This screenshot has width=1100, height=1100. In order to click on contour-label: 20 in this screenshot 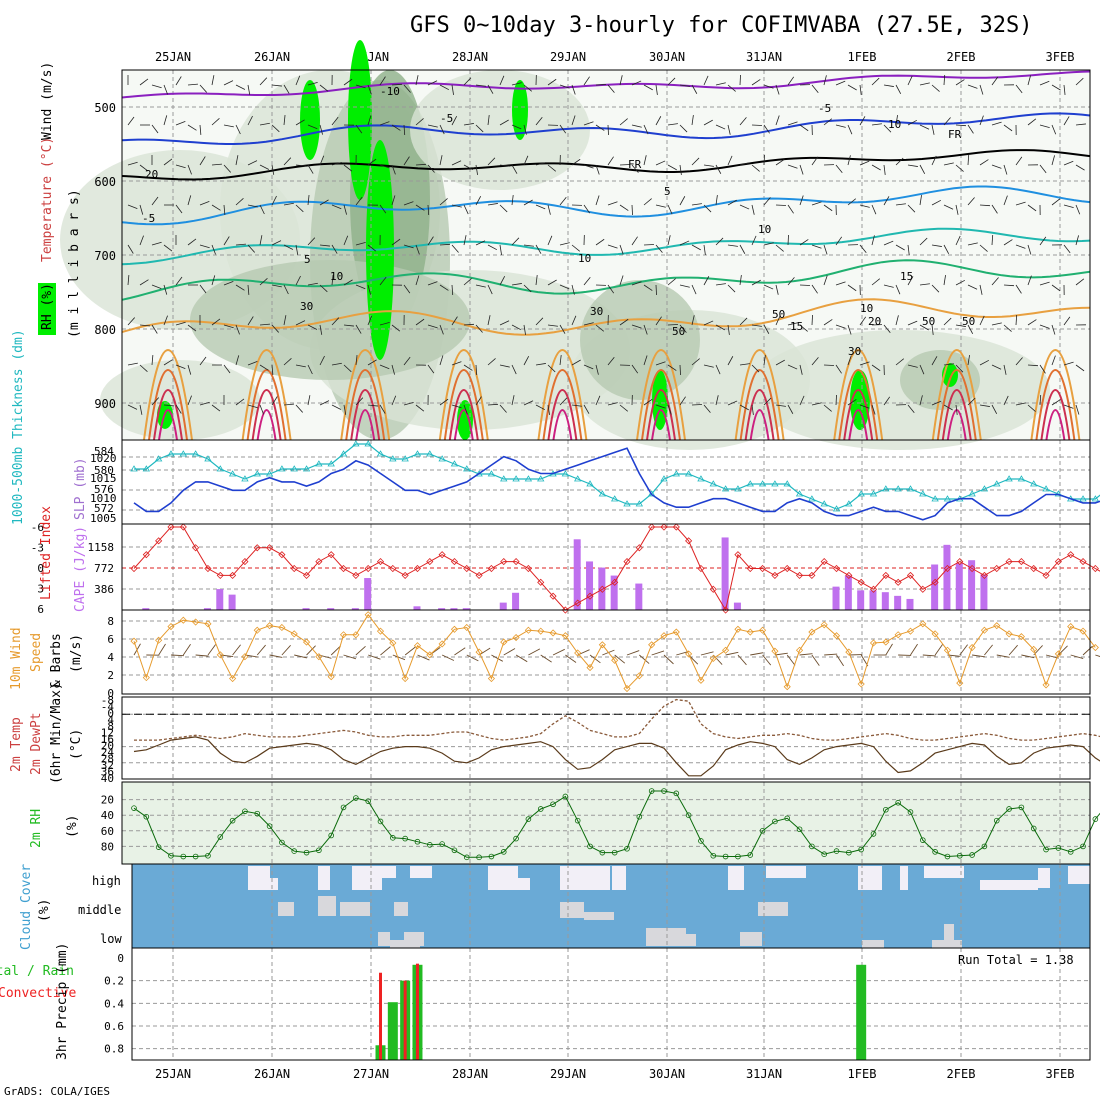, I will do `click(151, 174)`.